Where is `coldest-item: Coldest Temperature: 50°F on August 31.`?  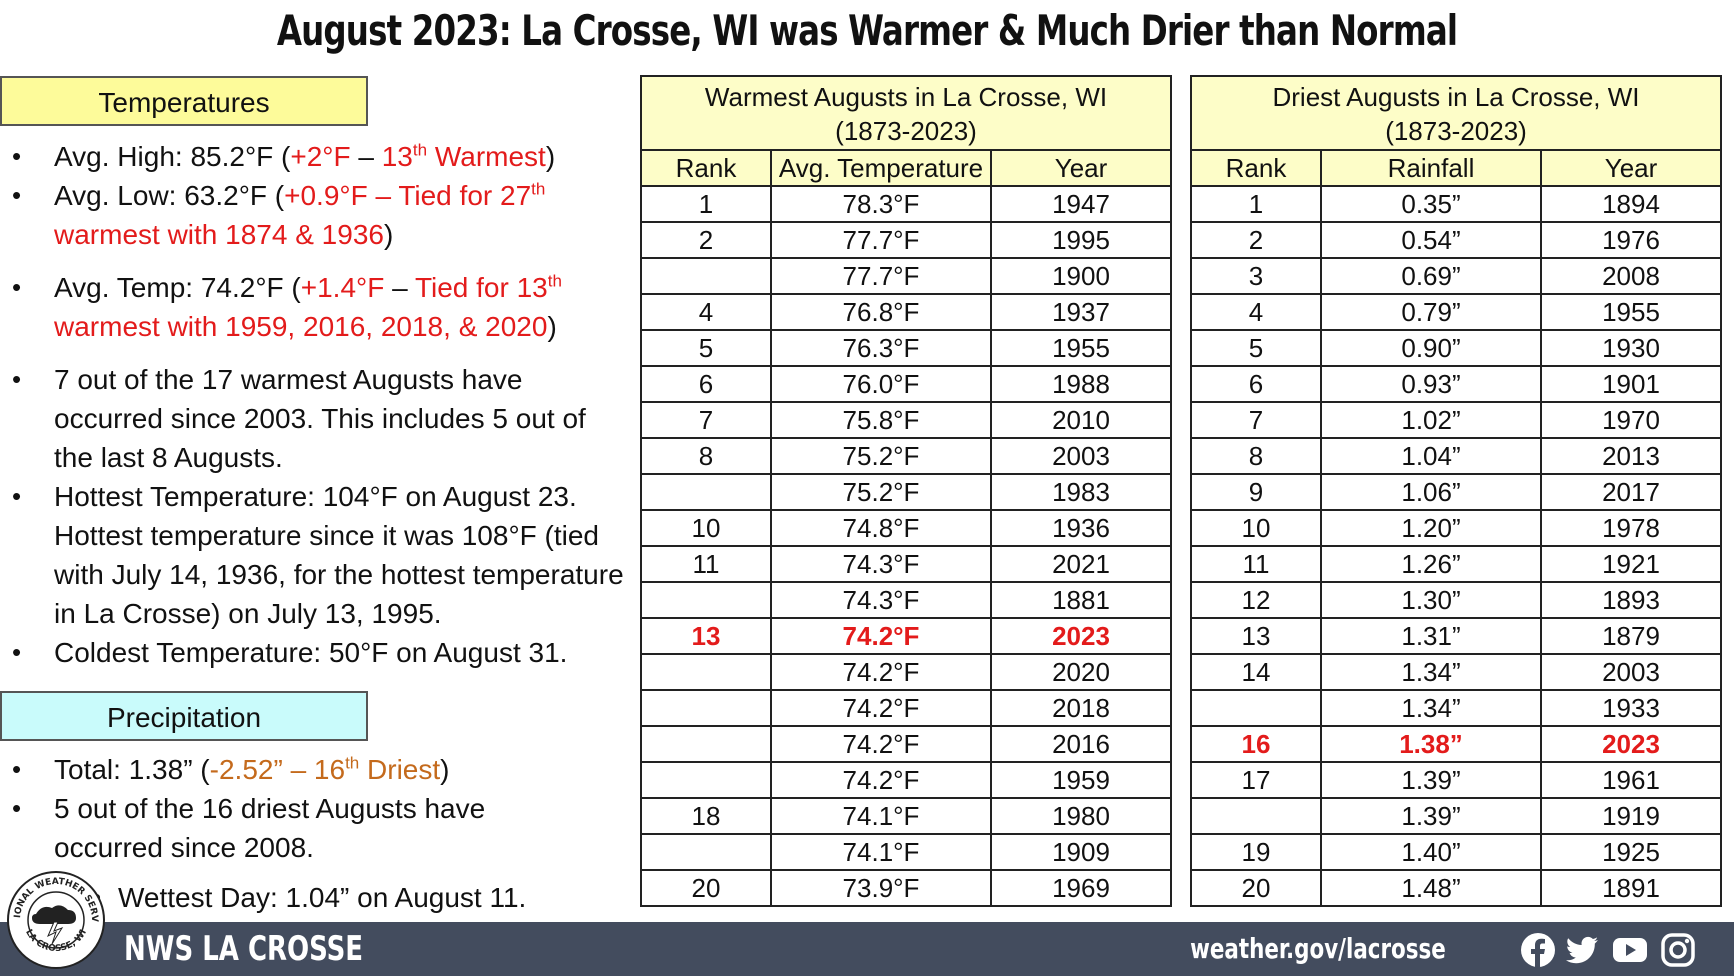 coldest-item: Coldest Temperature: 50°F on August 31. is located at coordinates (315, 652).